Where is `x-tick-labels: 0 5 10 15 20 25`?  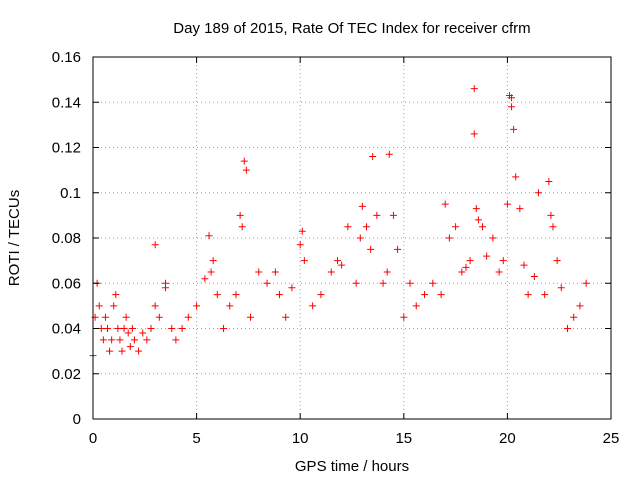 x-tick-labels: 0 5 10 15 20 25 is located at coordinates (354, 438).